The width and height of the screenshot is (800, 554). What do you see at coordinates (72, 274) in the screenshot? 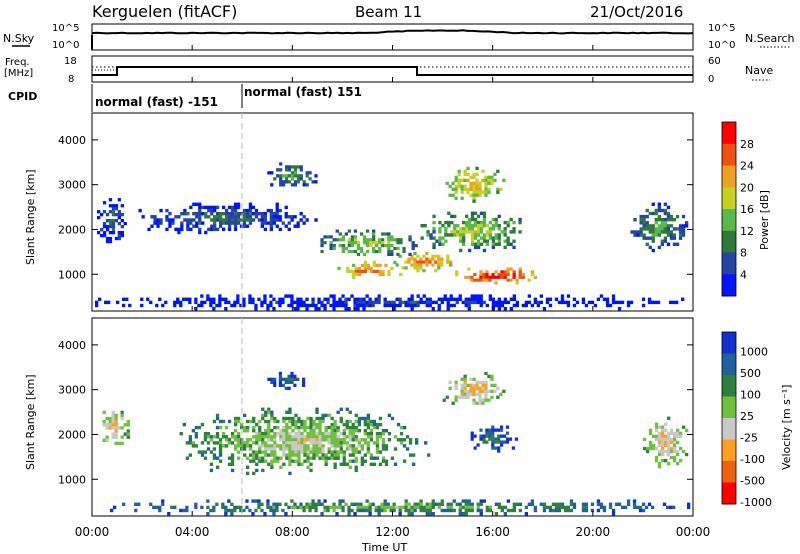
I see `power-ytick-label: 1000` at bounding box center [72, 274].